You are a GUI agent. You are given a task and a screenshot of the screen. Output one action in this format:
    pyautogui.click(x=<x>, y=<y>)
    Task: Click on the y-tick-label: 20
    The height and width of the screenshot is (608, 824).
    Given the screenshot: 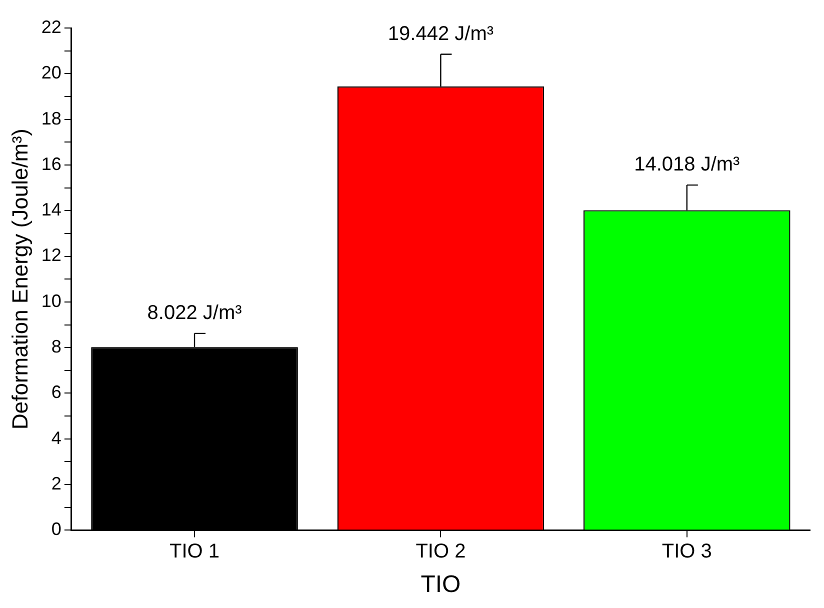 What is the action you would take?
    pyautogui.click(x=51, y=72)
    